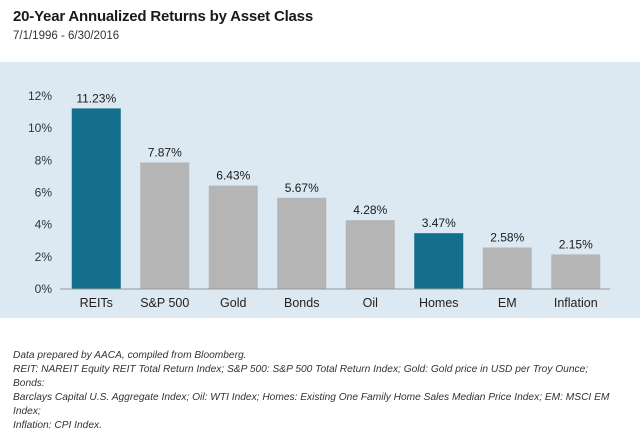  What do you see at coordinates (370, 210) in the screenshot?
I see `data-label: 4.28%` at bounding box center [370, 210].